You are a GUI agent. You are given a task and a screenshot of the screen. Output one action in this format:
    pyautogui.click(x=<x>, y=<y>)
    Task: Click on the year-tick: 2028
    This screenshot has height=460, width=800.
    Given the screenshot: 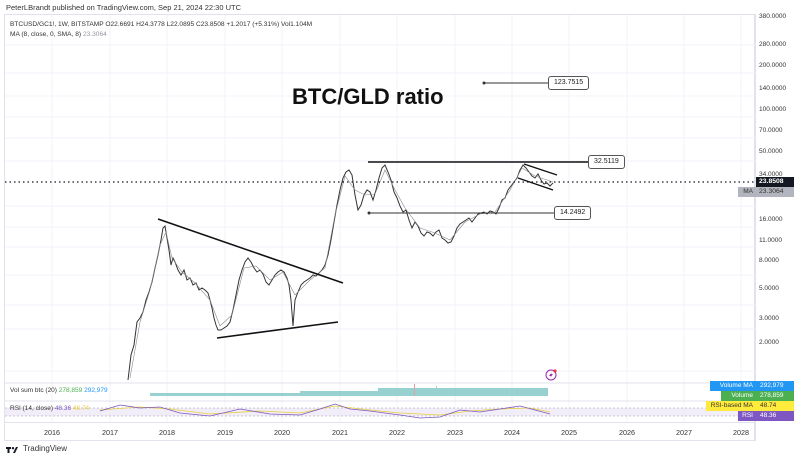 What is the action you would take?
    pyautogui.click(x=741, y=432)
    